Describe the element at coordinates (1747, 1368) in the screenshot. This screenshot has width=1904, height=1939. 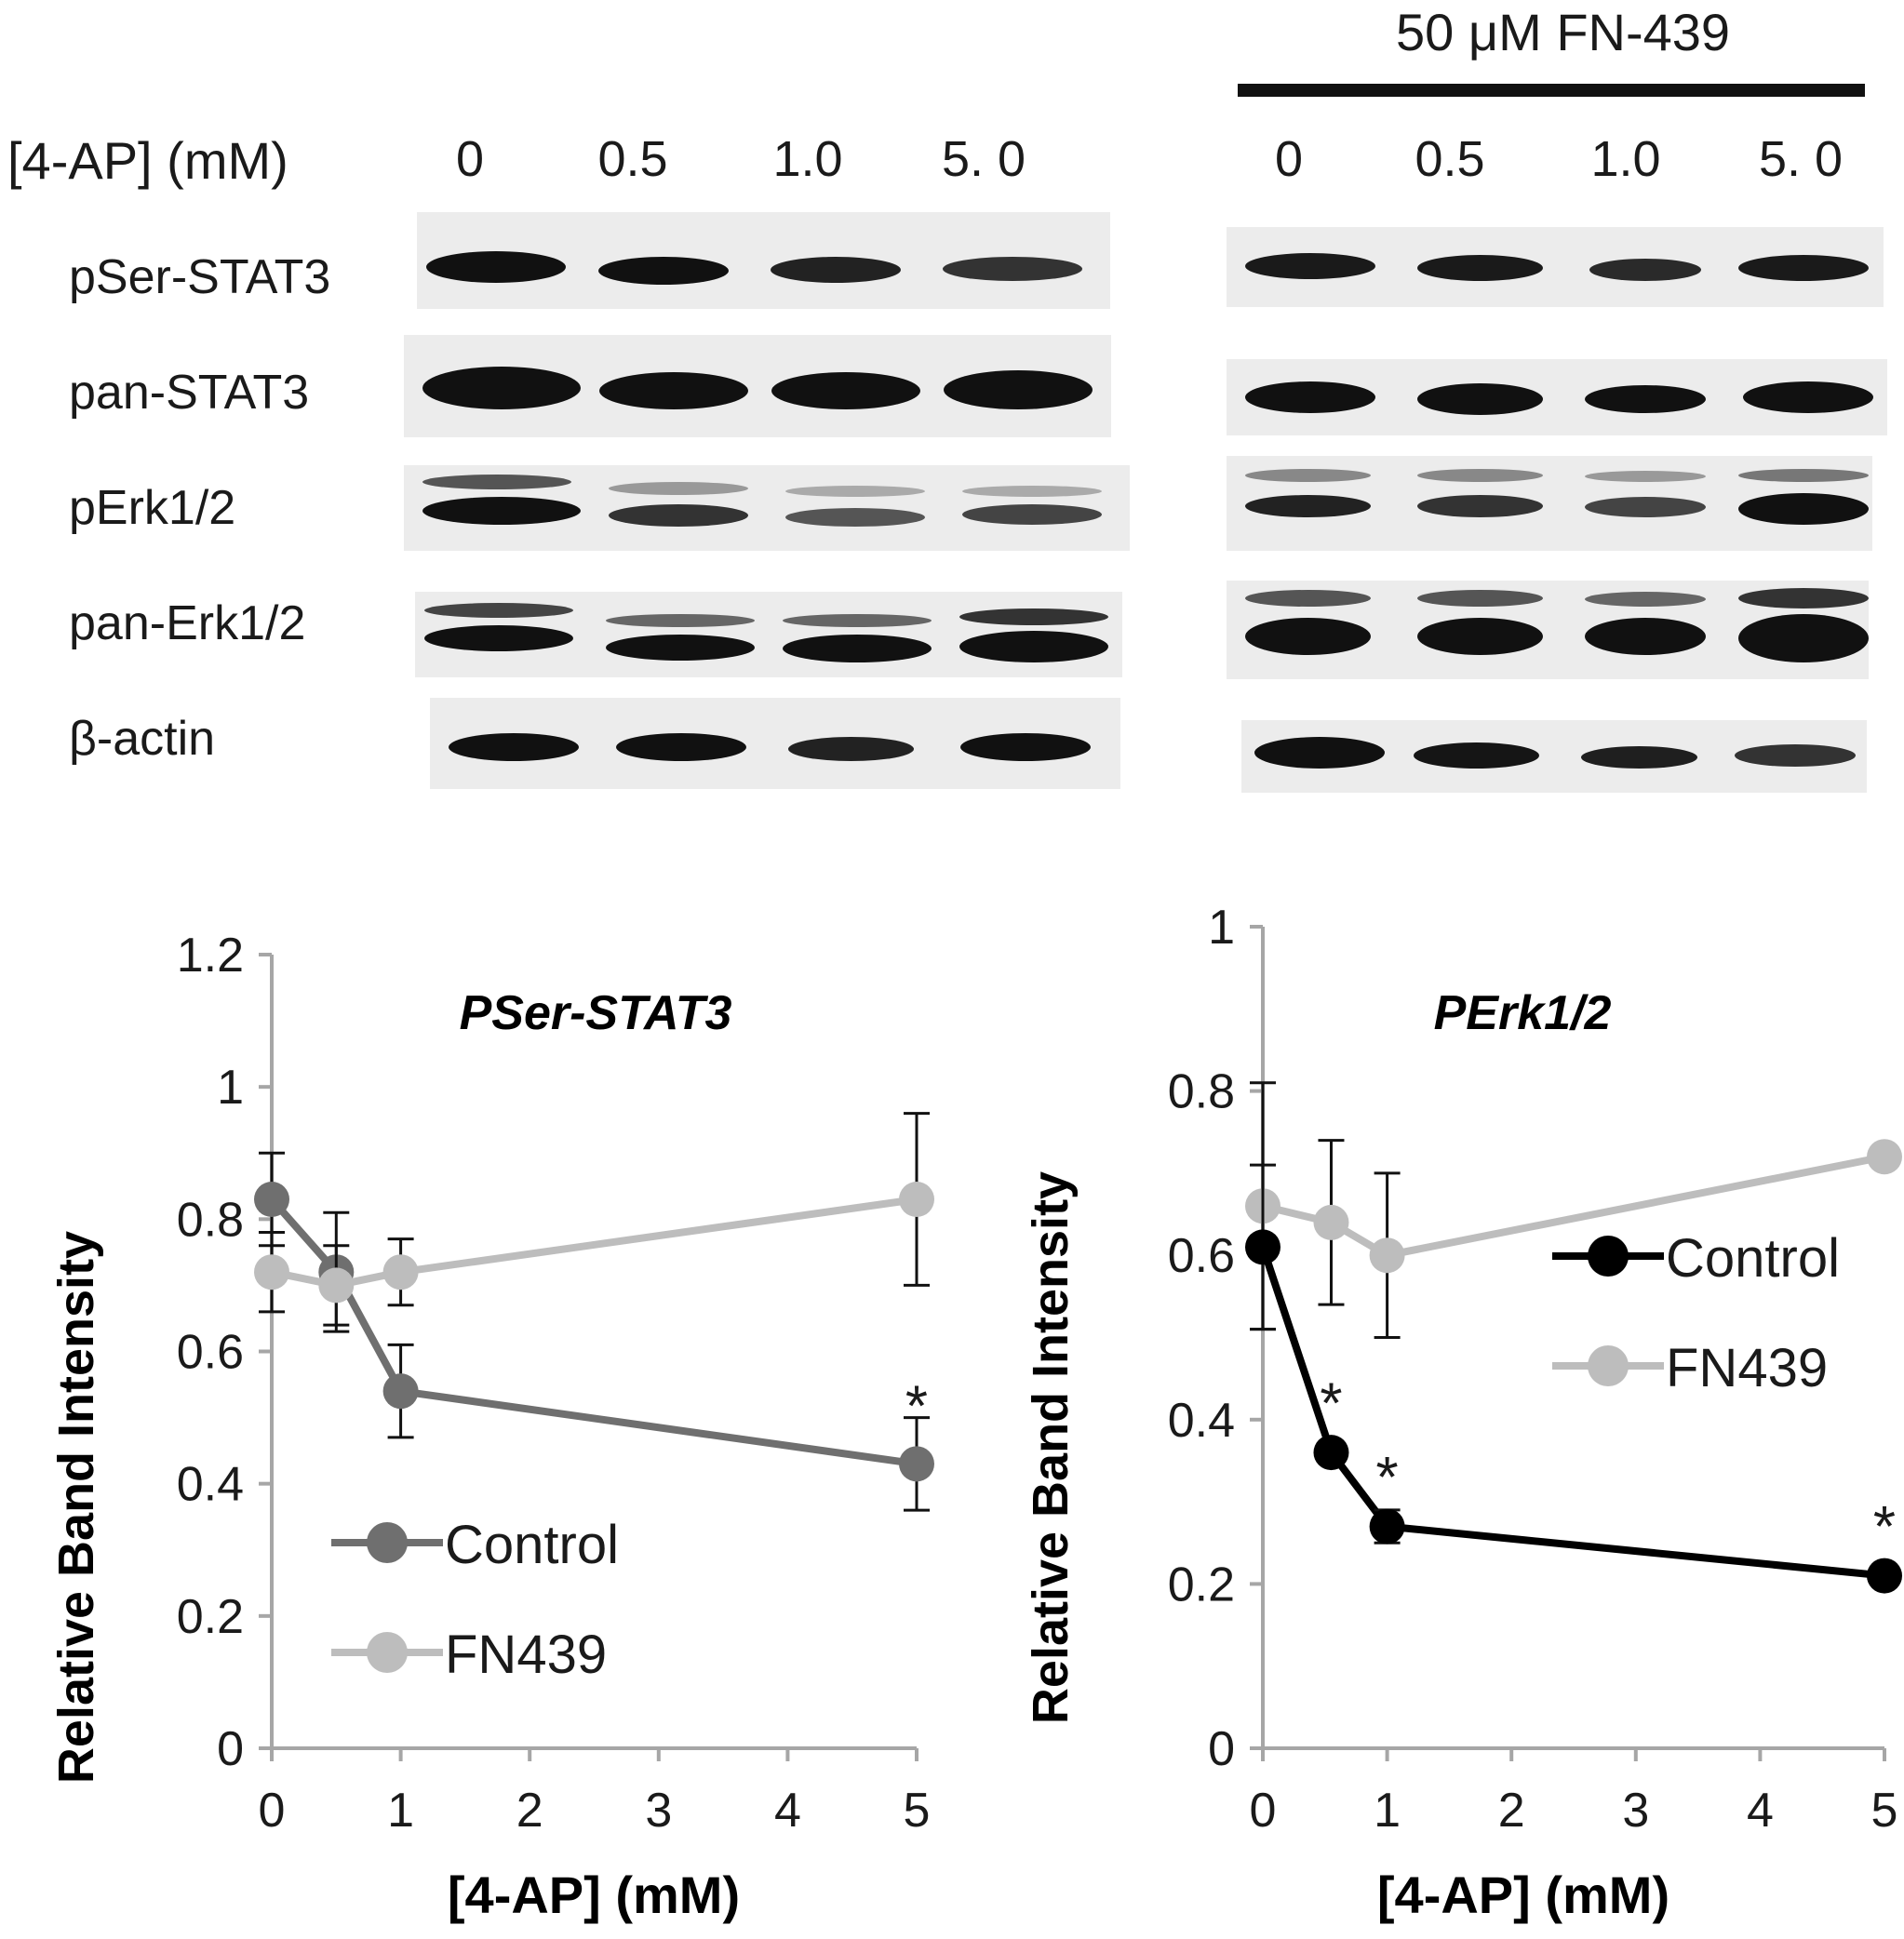
I see `legend-label-fn439: FN439` at that location.